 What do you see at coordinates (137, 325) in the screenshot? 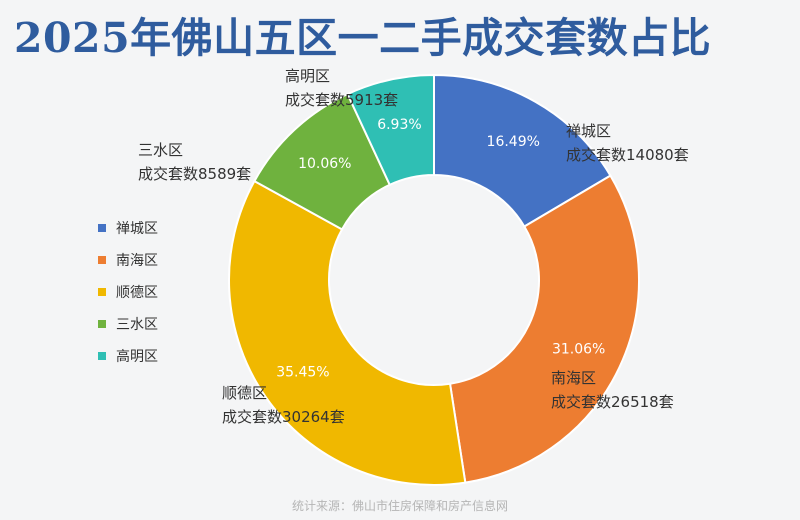
I see `legend-label: 三水区` at bounding box center [137, 325].